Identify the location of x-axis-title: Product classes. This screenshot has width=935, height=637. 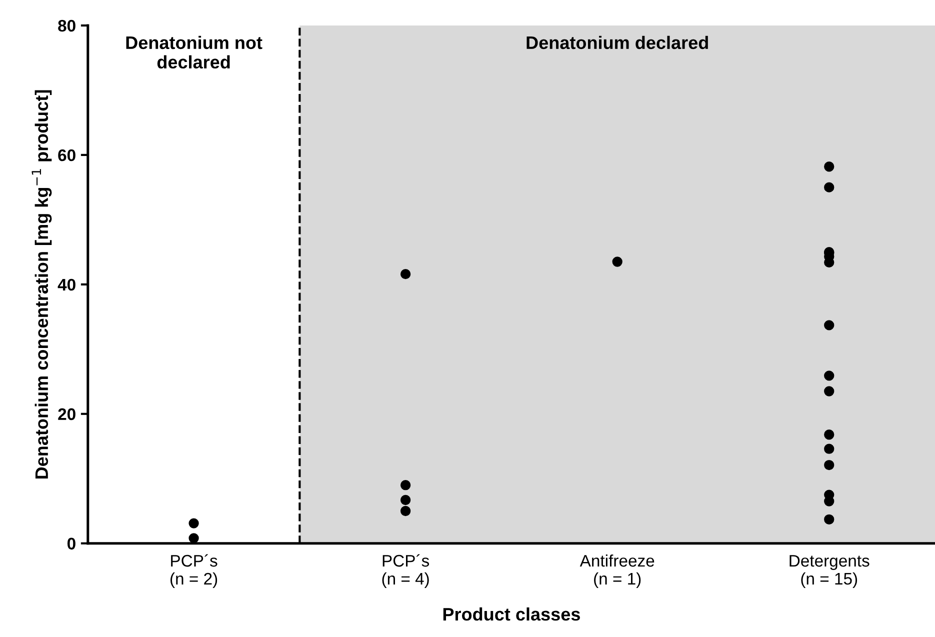
(511, 614).